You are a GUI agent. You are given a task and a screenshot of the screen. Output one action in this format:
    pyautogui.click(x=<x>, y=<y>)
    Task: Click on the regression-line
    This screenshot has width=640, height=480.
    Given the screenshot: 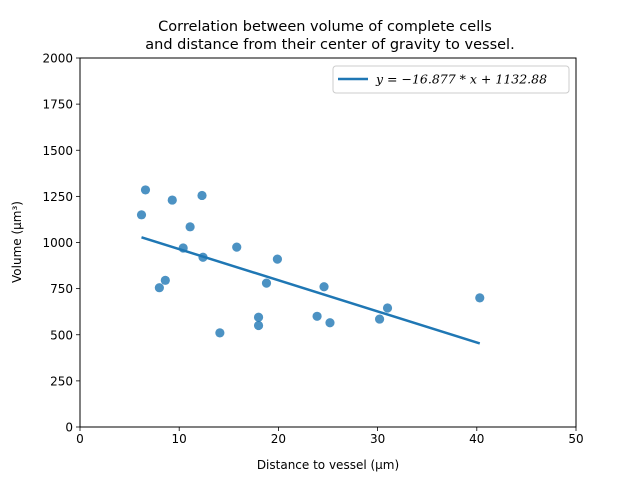 What is the action you would take?
    pyautogui.click(x=311, y=290)
    